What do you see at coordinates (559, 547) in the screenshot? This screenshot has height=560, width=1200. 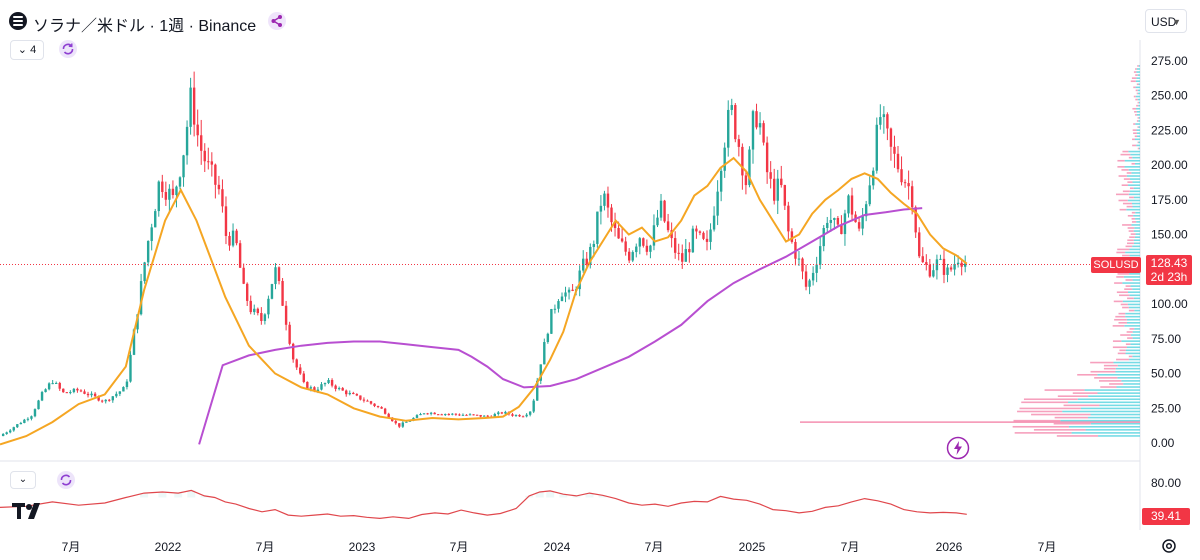 I see `time-axis: 7月 2022 7月 2023 7月 2024 7月 2025 7月 2026 7月` at bounding box center [559, 547].